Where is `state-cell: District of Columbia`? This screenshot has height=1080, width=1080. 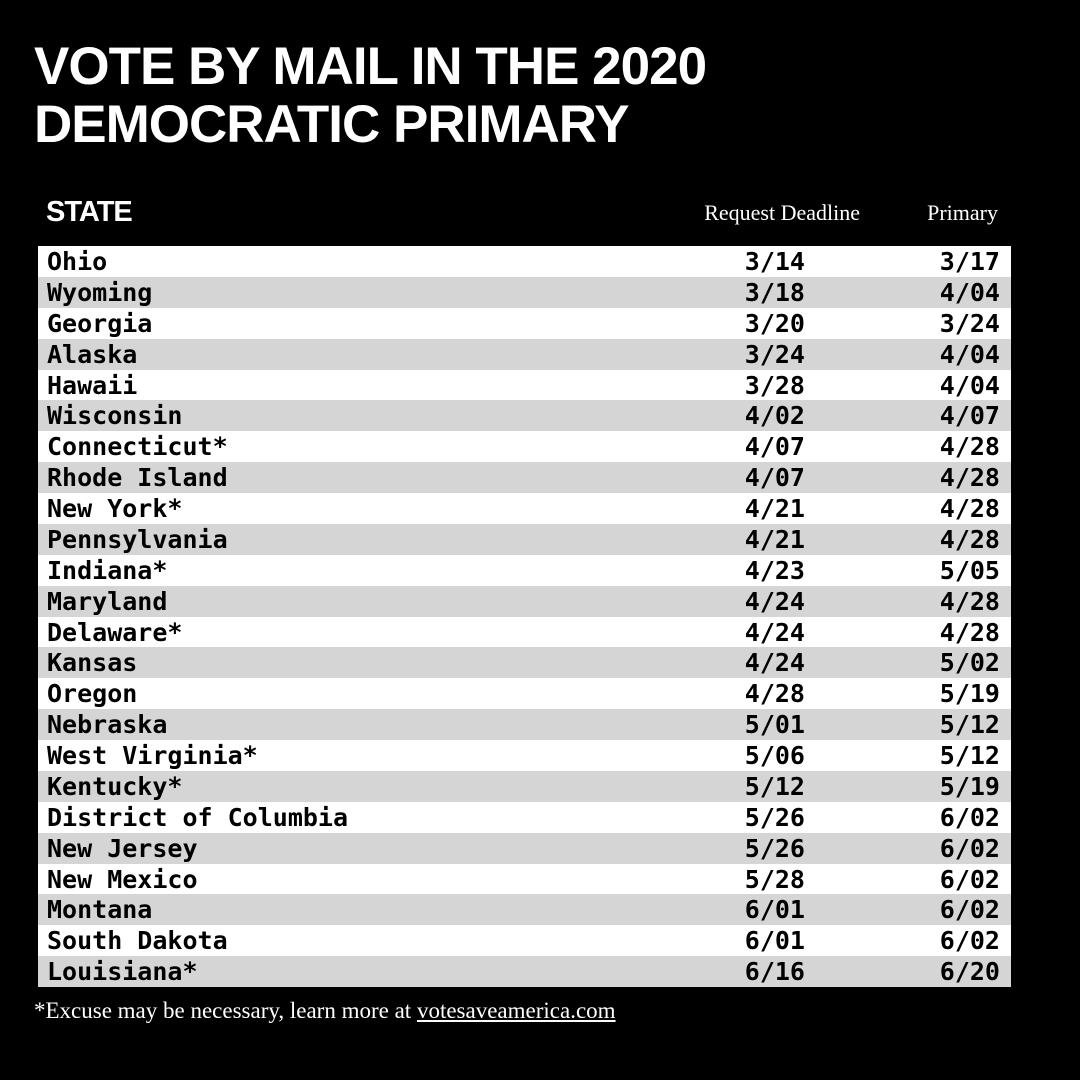 state-cell: District of Columbia is located at coordinates (198, 817).